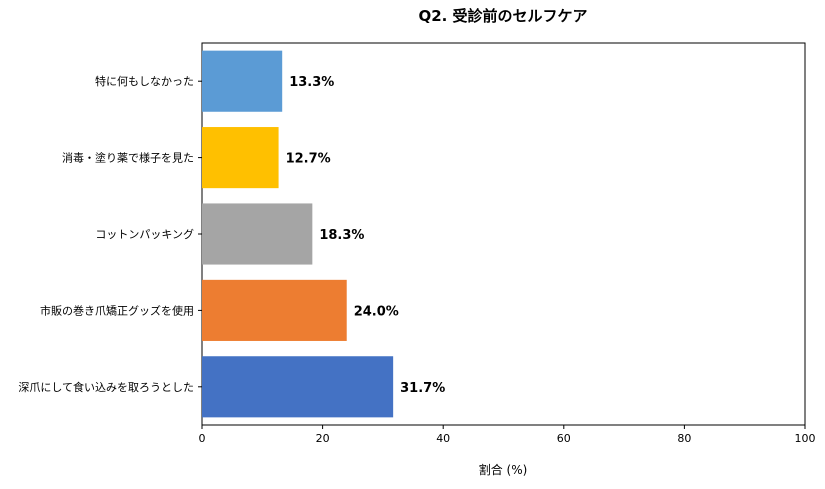 This screenshot has height=489, width=825. What do you see at coordinates (341, 235) in the screenshot?
I see `value-label: 18.3%` at bounding box center [341, 235].